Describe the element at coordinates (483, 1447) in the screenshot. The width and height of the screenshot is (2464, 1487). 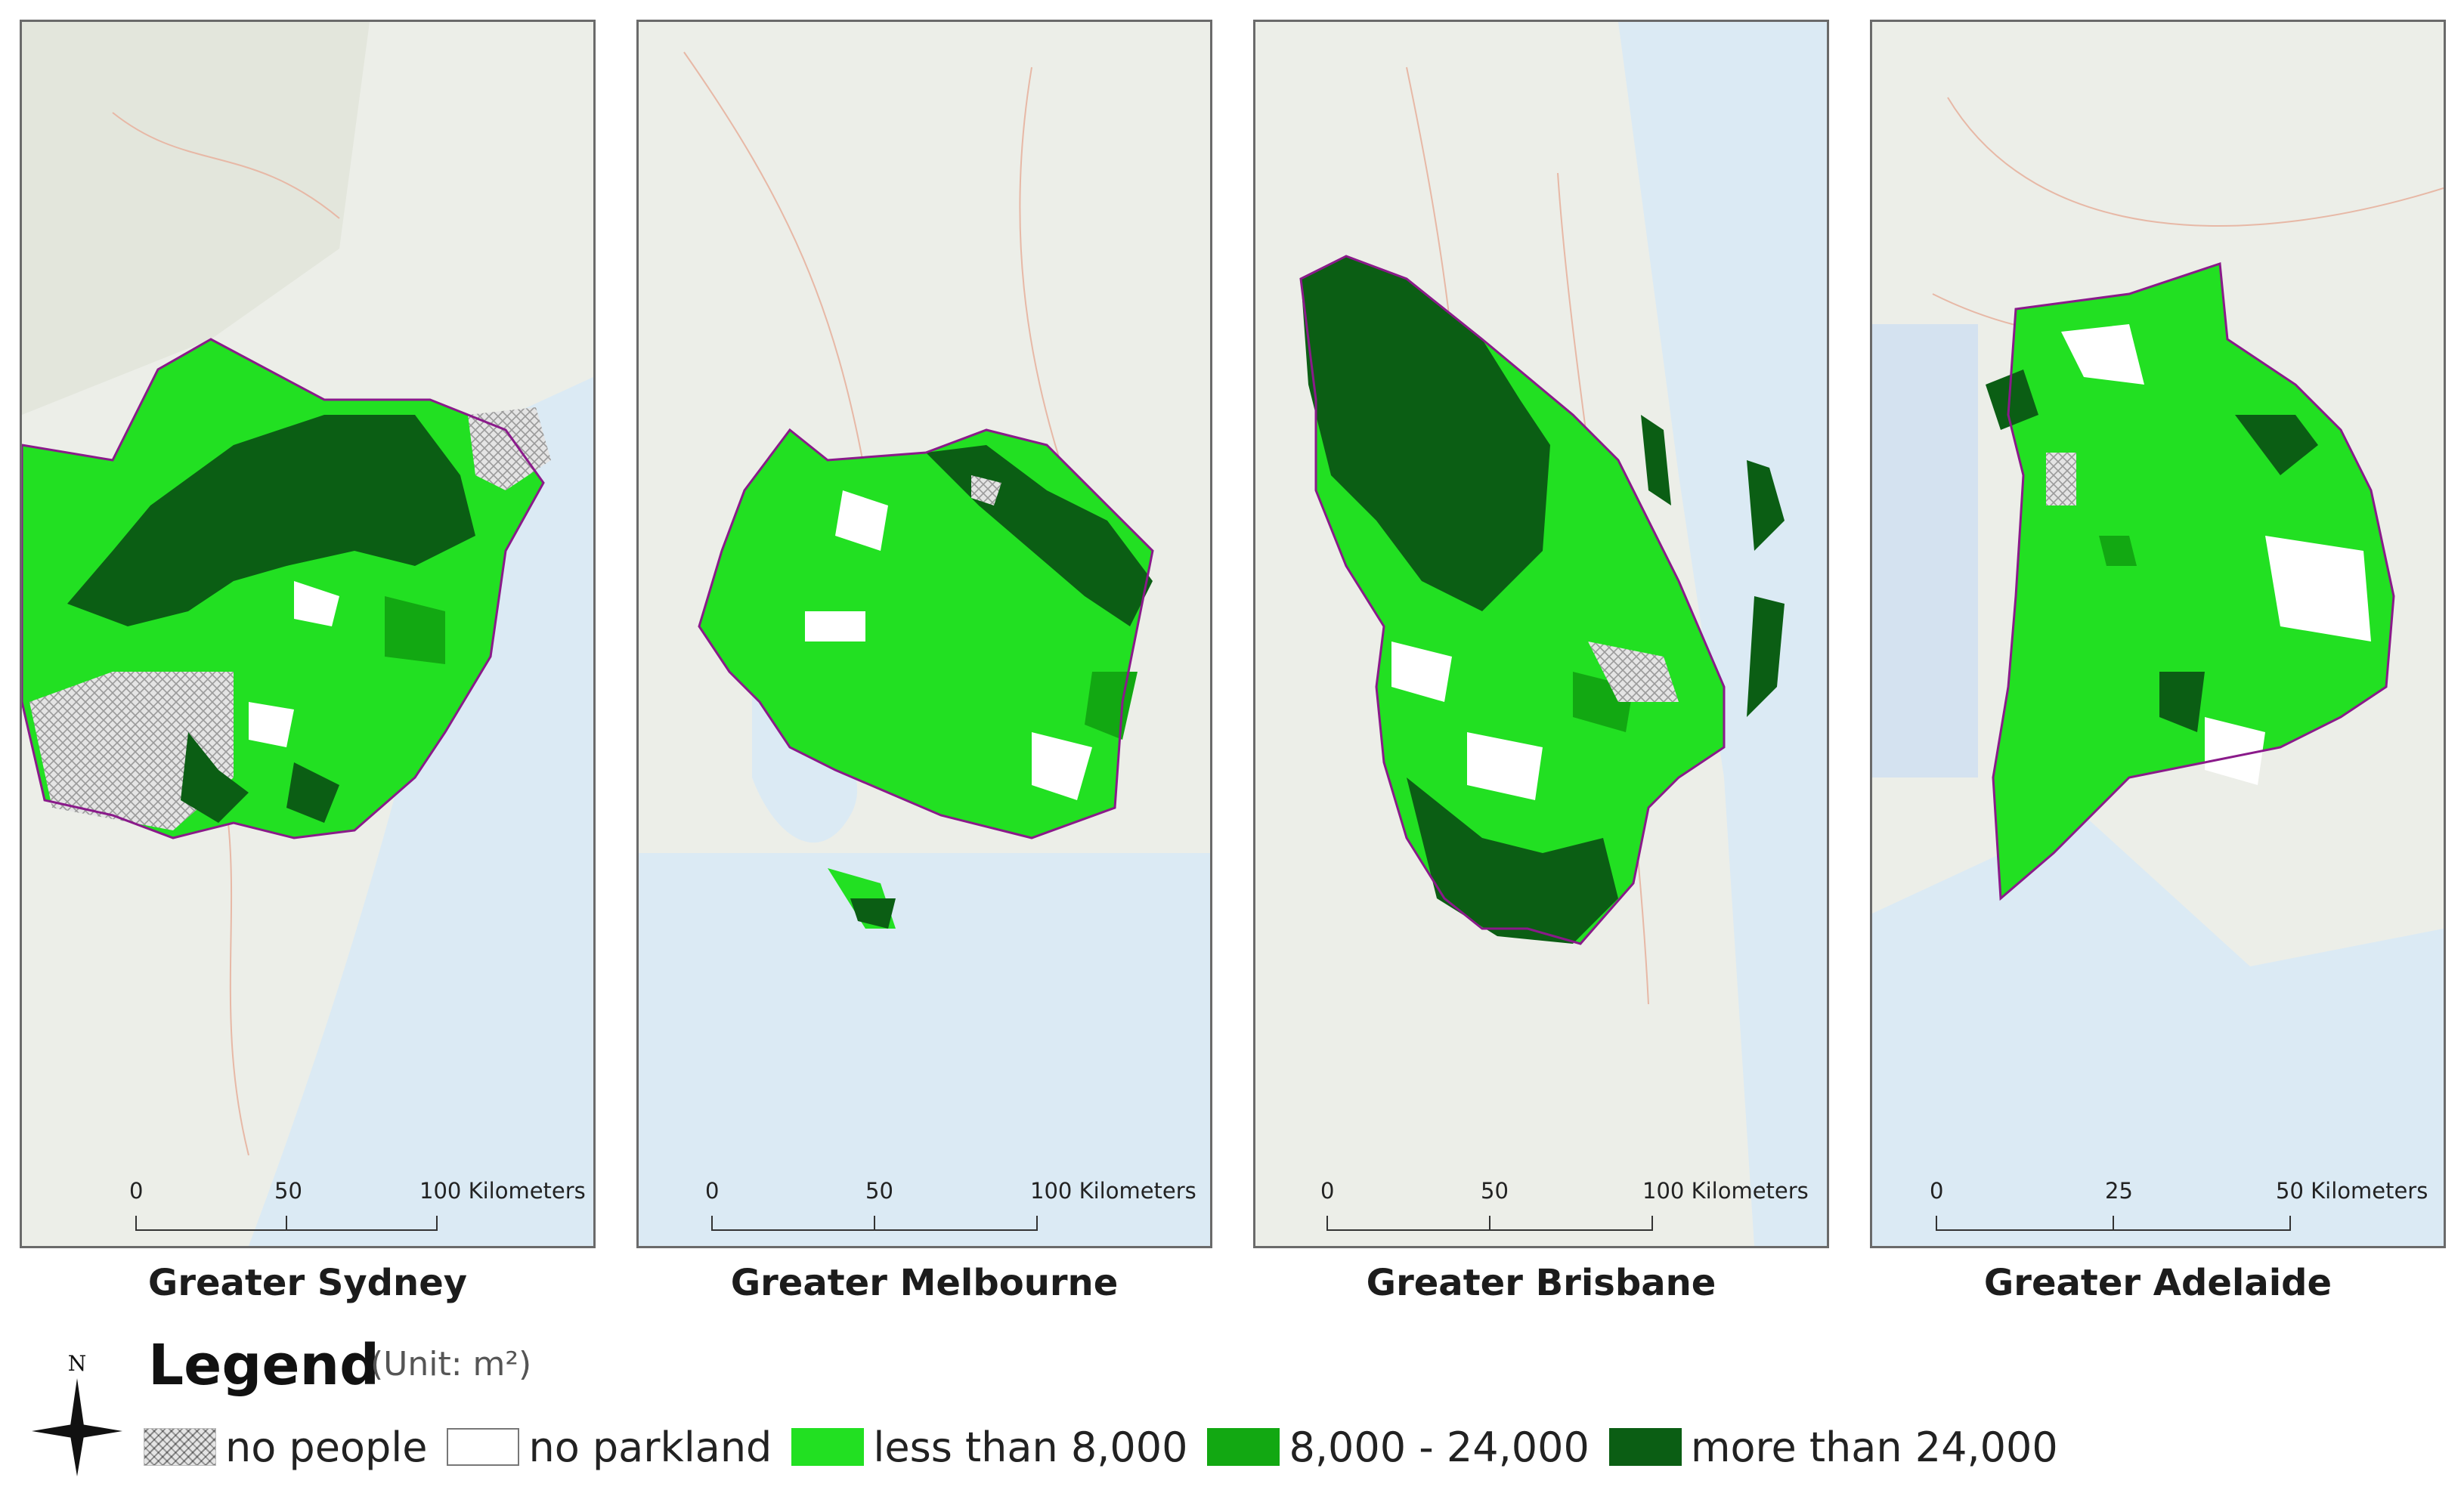
I see `white-swatch` at that location.